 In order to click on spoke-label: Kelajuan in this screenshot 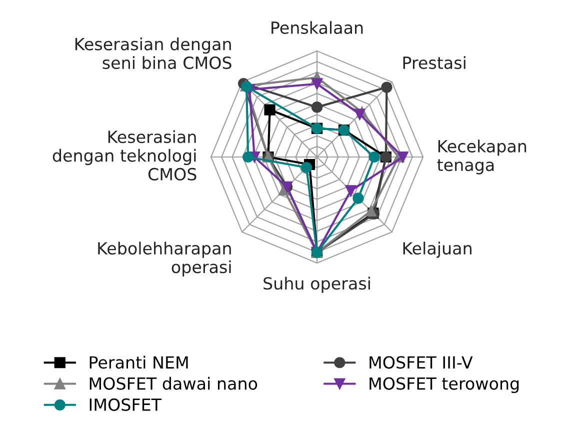, I will do `click(437, 250)`.